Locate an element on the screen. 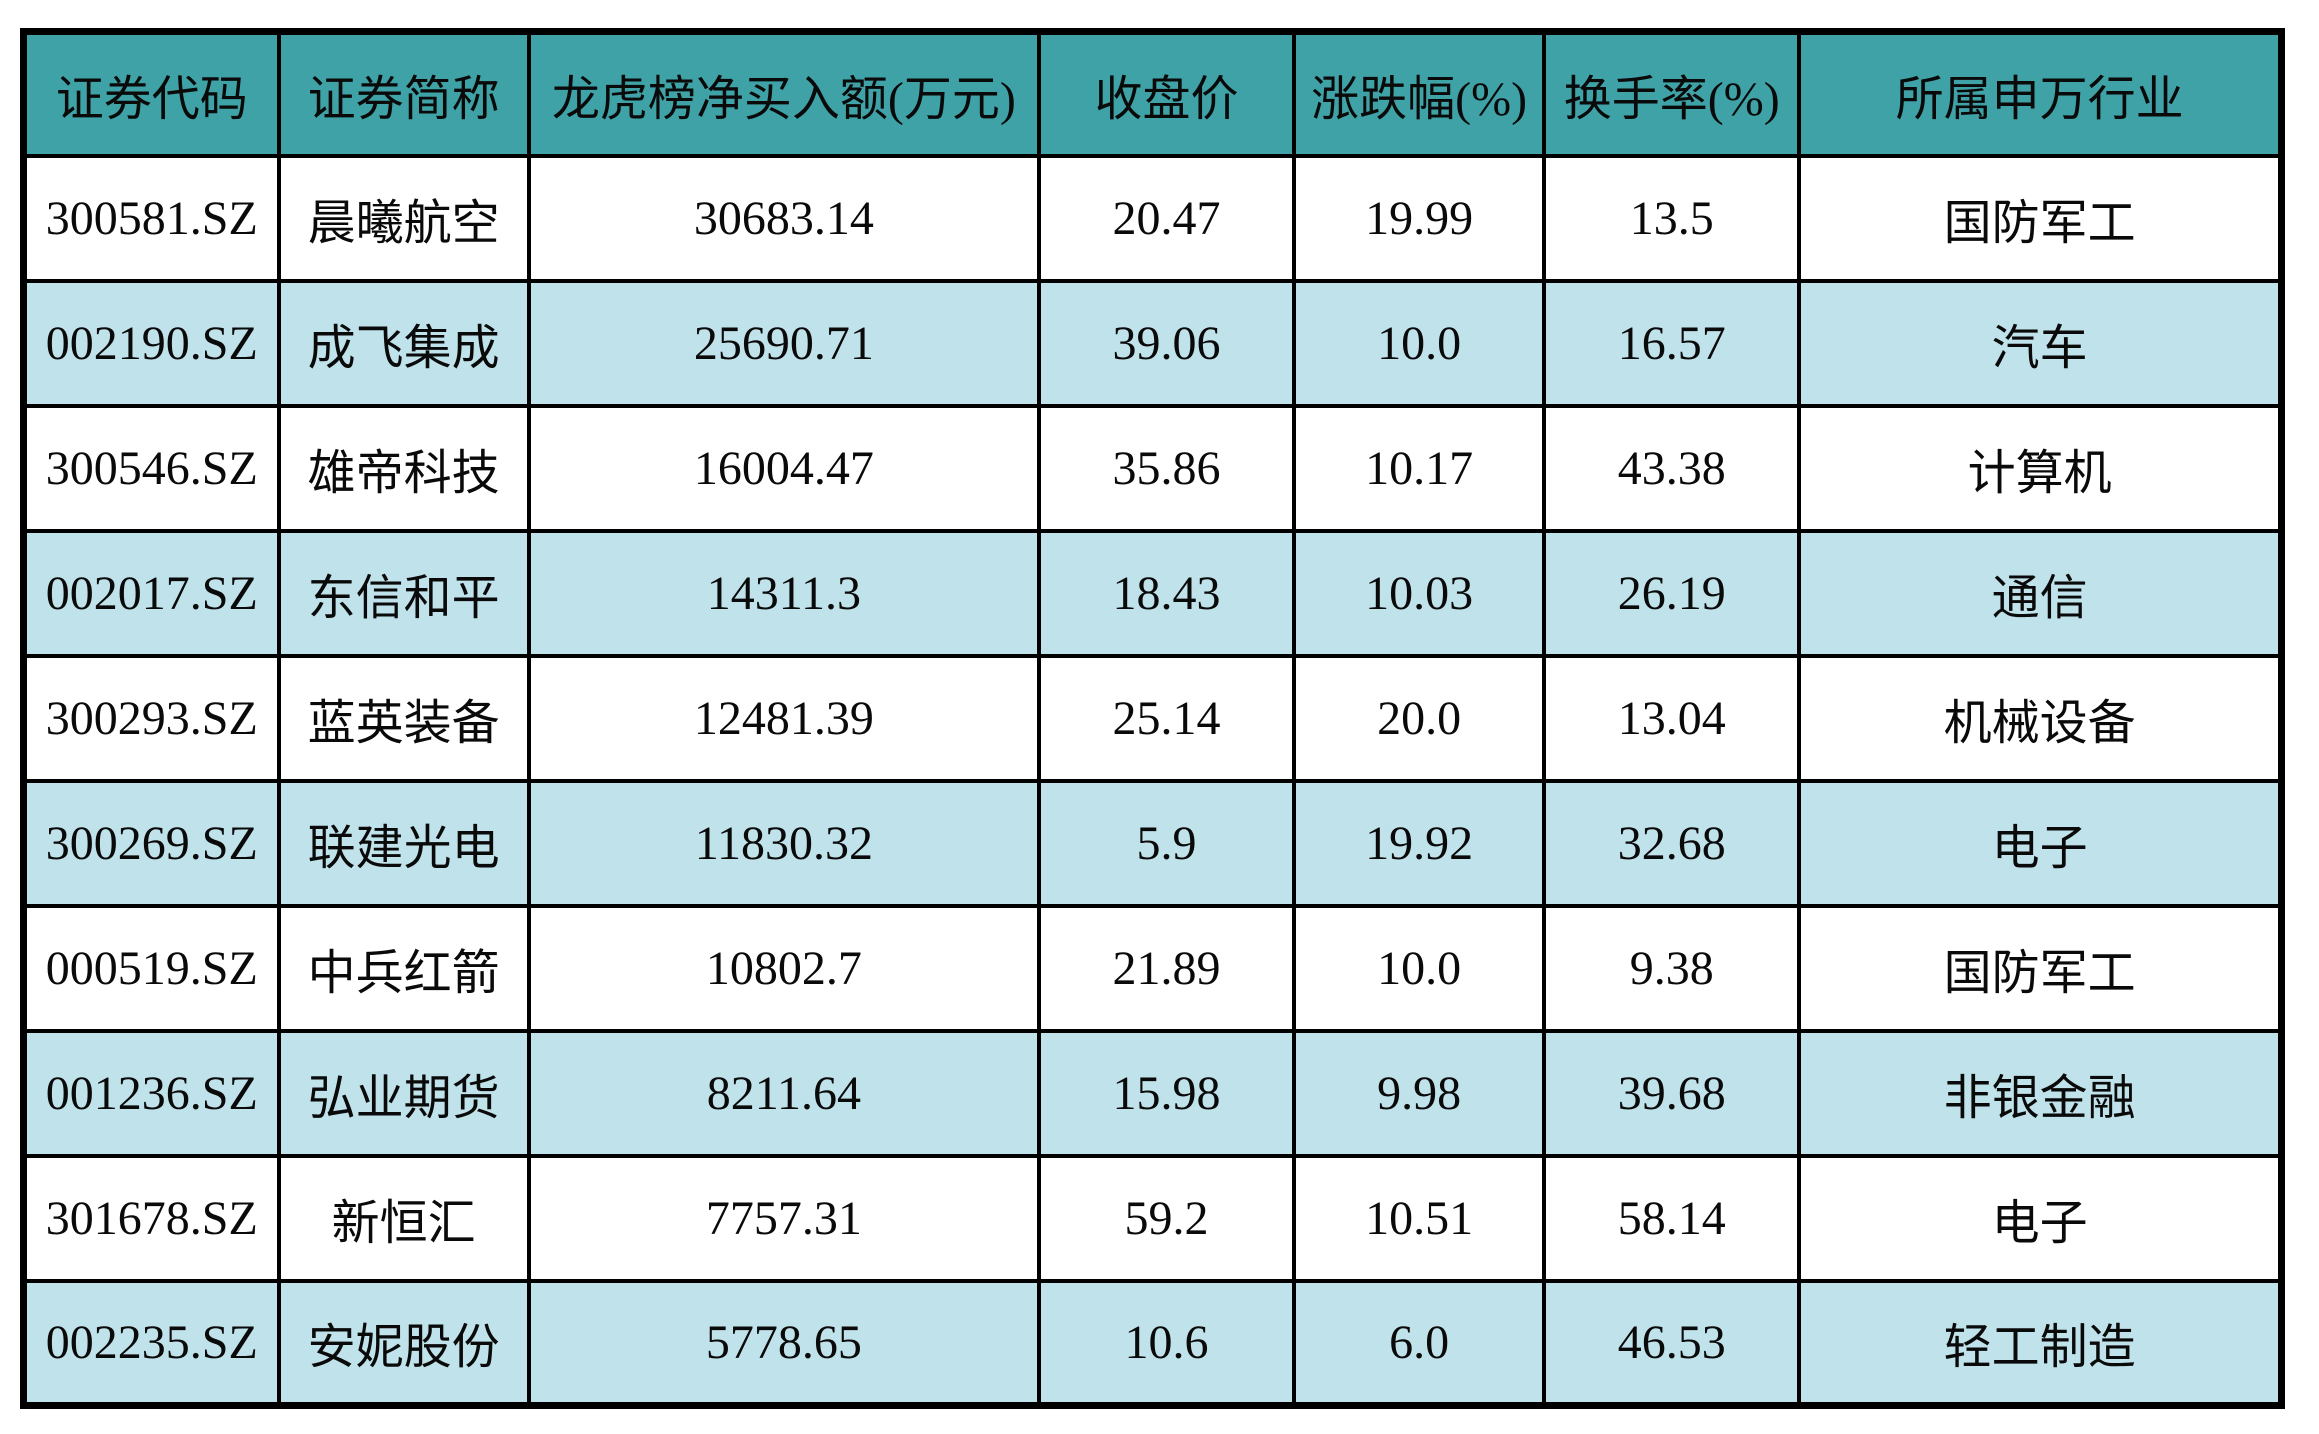 The height and width of the screenshot is (1434, 2319). cell-security-name: 东信和平 is located at coordinates (403, 593).